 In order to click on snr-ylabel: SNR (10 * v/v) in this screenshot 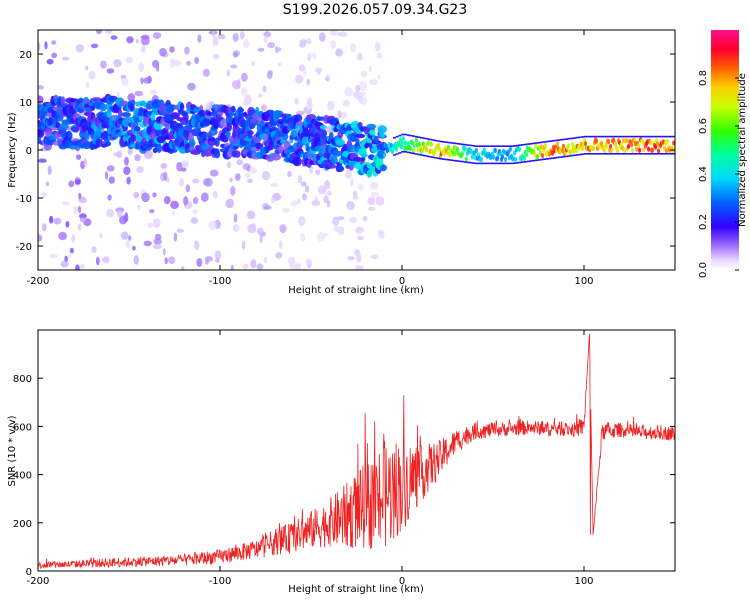, I will do `click(12, 450)`.